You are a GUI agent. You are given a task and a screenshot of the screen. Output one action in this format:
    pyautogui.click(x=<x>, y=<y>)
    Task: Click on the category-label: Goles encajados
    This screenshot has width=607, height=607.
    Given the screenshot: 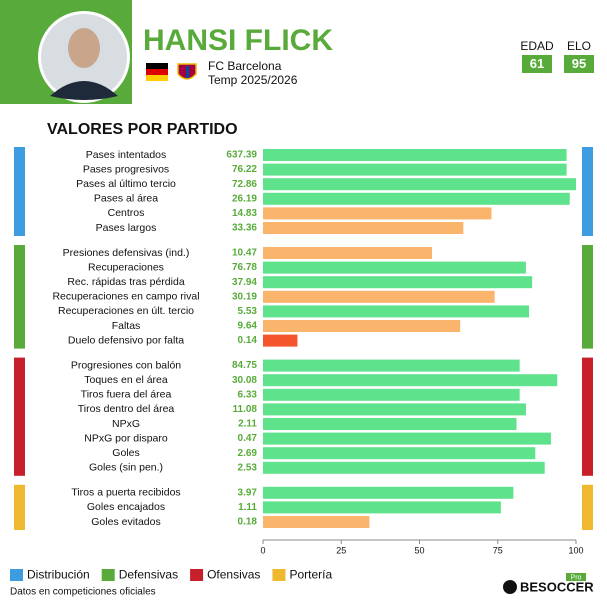 What is the action you would take?
    pyautogui.click(x=126, y=507)
    